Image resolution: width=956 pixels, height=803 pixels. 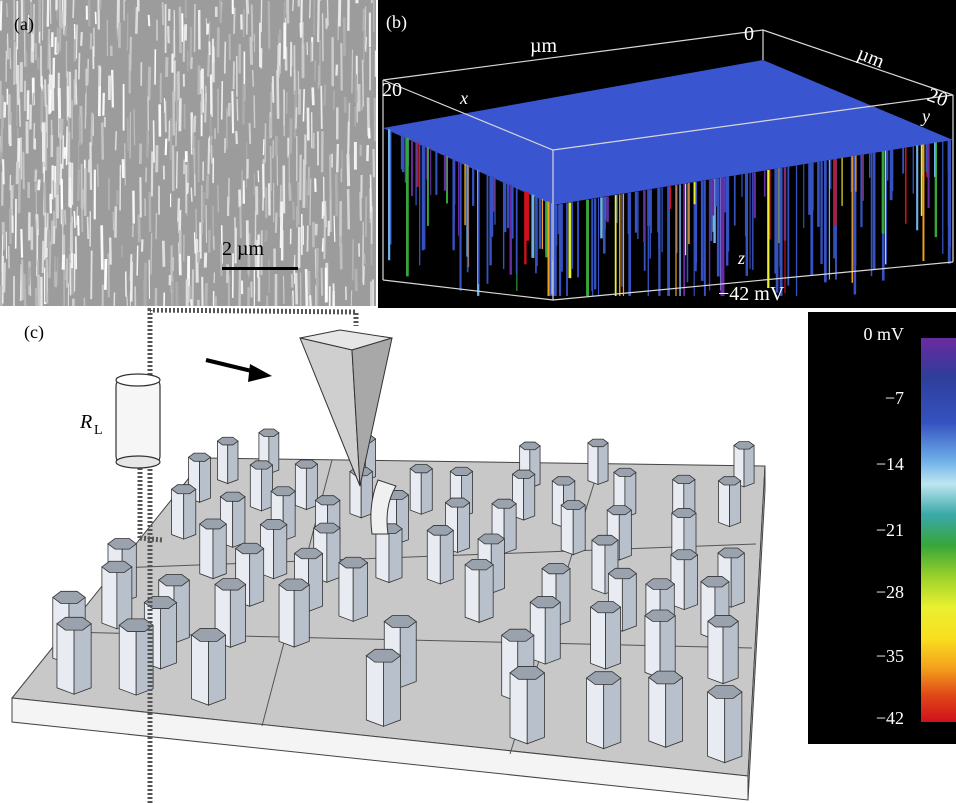 What do you see at coordinates (889, 592) in the screenshot?
I see `colorbar-tick: −28` at bounding box center [889, 592].